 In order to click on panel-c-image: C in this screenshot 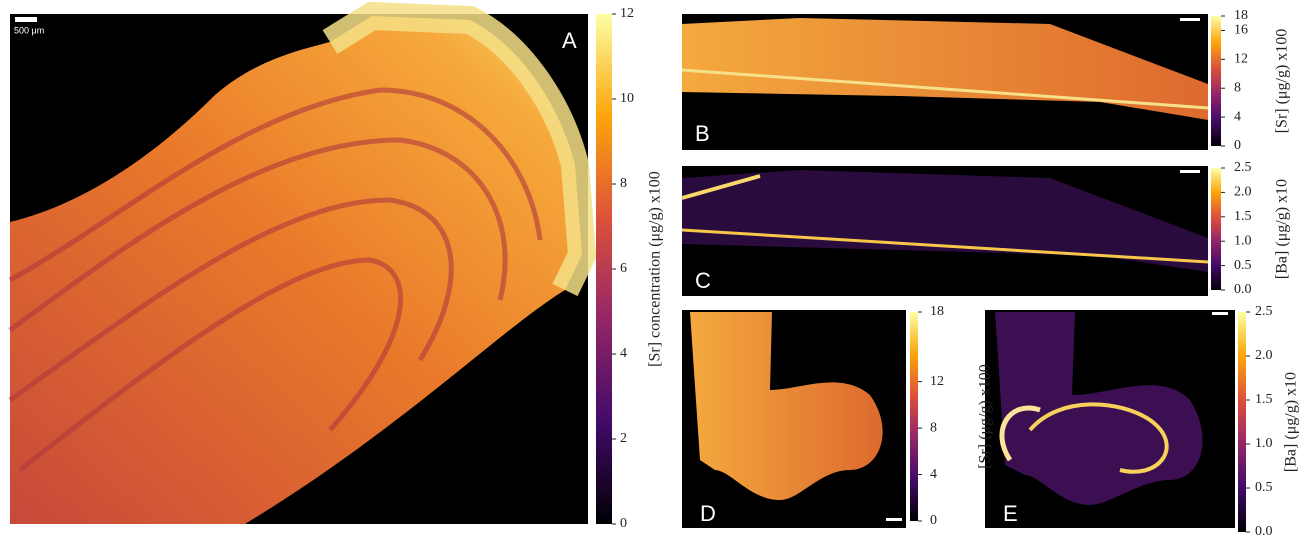, I will do `click(945, 231)`.